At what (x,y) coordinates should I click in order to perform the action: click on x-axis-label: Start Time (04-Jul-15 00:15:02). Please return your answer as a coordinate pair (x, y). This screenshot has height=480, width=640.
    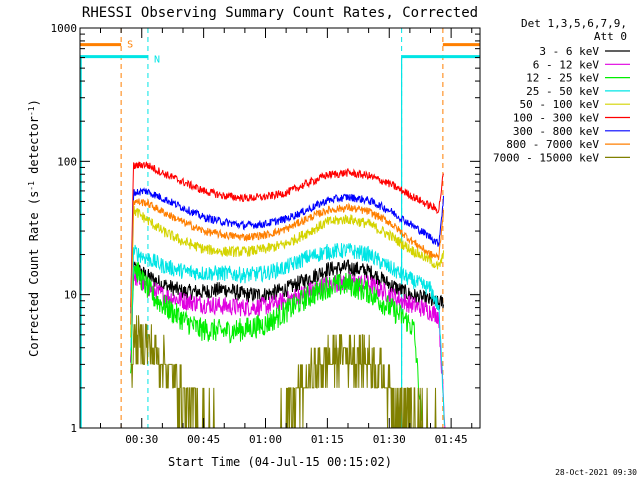
    Looking at the image, I should click on (280, 462).